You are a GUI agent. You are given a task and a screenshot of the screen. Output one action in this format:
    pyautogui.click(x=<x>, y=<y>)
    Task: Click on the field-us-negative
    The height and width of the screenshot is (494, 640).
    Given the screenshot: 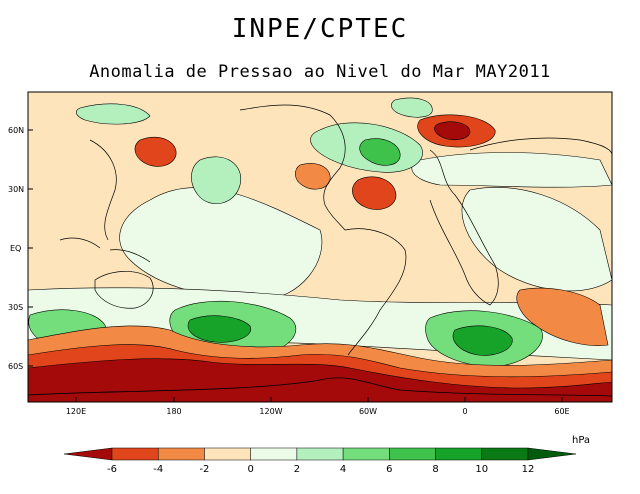 What is the action you would take?
    pyautogui.click(x=313, y=176)
    